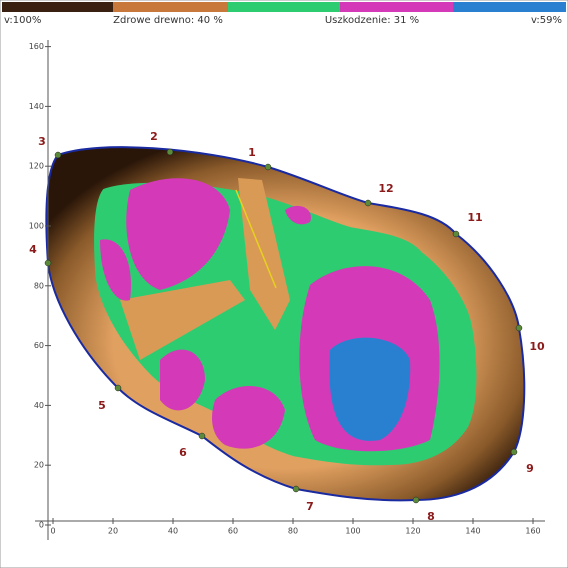 The width and height of the screenshot is (568, 568). I want to click on y-tick-label: 80, so click(39, 285).